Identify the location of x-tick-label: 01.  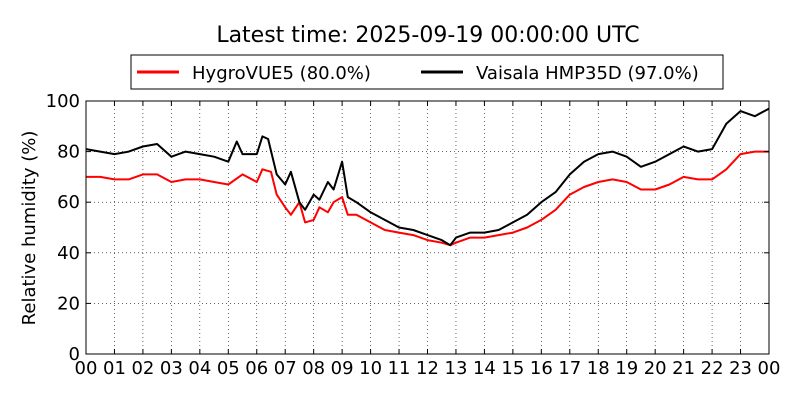
(114, 368).